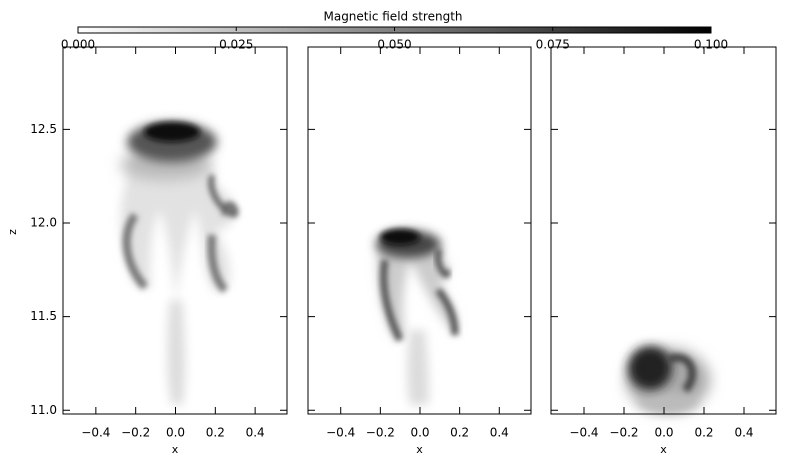  I want to click on colorbar-tick-label: 0.050, so click(394, 45).